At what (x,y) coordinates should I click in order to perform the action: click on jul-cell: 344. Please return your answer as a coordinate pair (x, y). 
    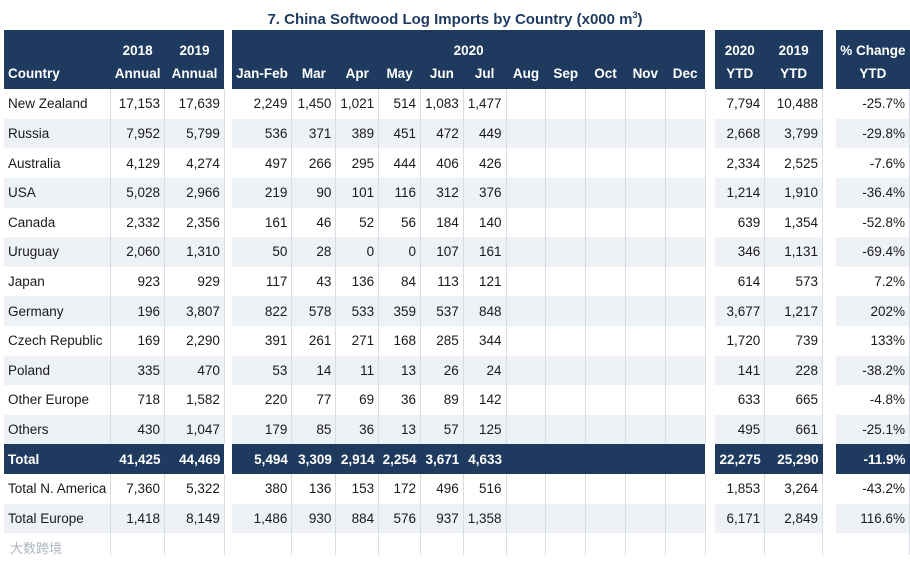
    Looking at the image, I should click on (485, 340).